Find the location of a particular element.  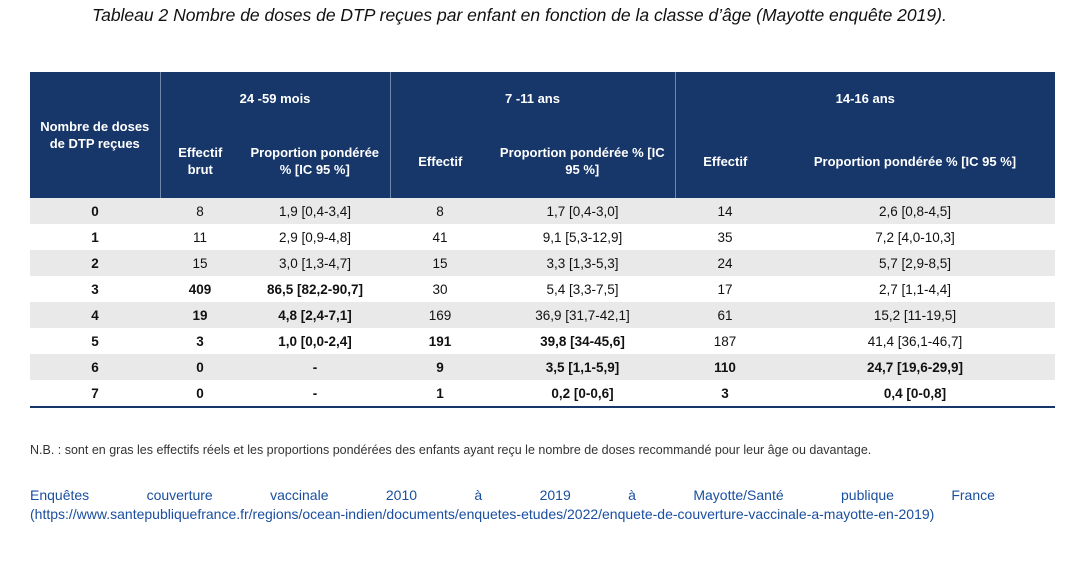

dose-cell: 6 is located at coordinates (95, 367).